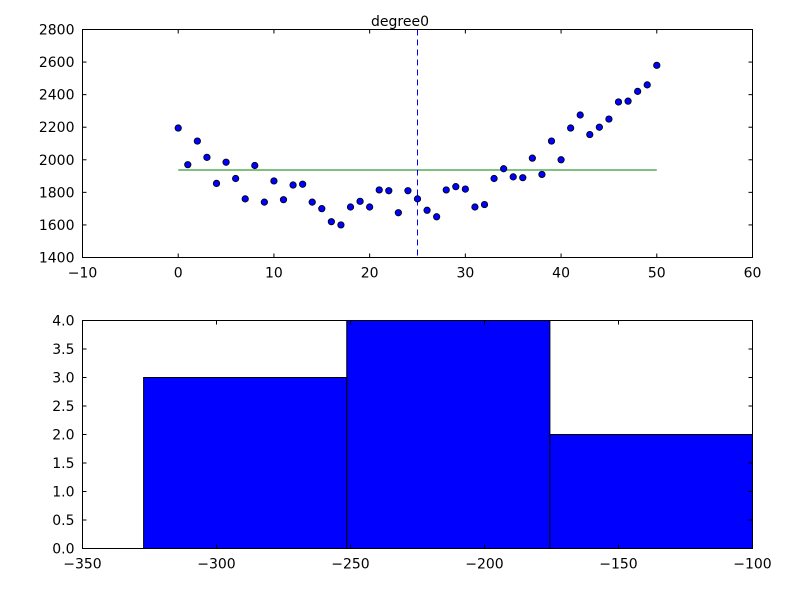 The height and width of the screenshot is (604, 800). I want to click on x-tick-label: −200, so click(484, 565).